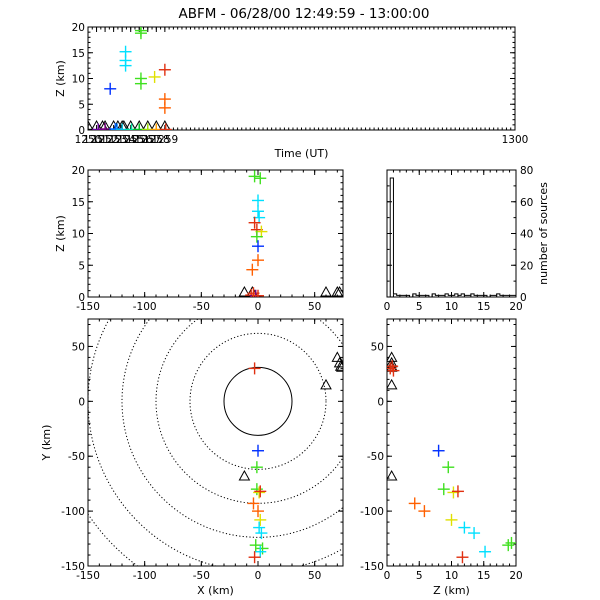 This screenshot has height=600, width=600. What do you see at coordinates (301, 153) in the screenshot?
I see `x-axis-label: Time (UT)` at bounding box center [301, 153].